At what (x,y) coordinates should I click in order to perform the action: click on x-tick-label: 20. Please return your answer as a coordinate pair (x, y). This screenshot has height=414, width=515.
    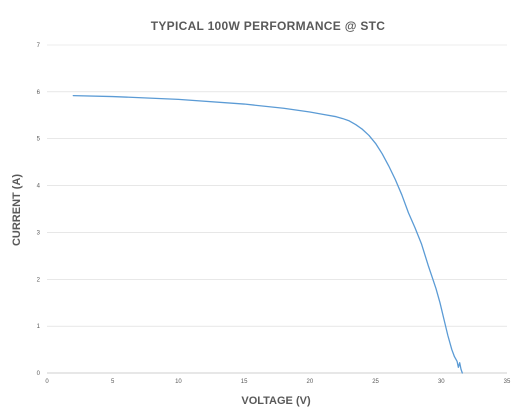
    Looking at the image, I should click on (310, 382).